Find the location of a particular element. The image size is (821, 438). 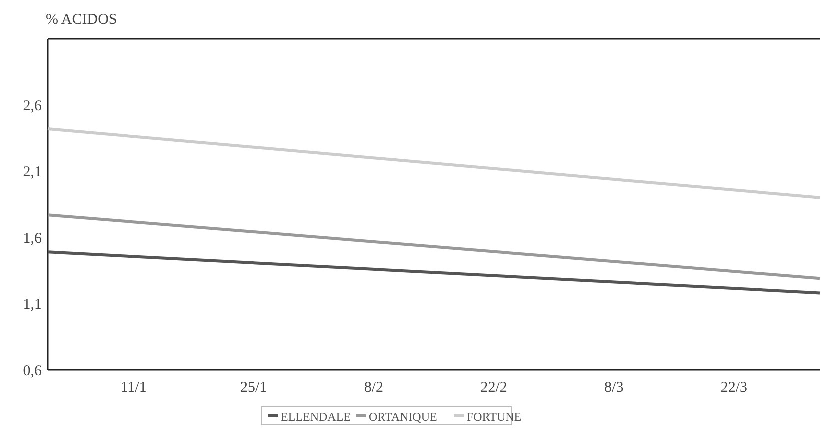

y-tick-label: 1,6 is located at coordinates (32, 238).